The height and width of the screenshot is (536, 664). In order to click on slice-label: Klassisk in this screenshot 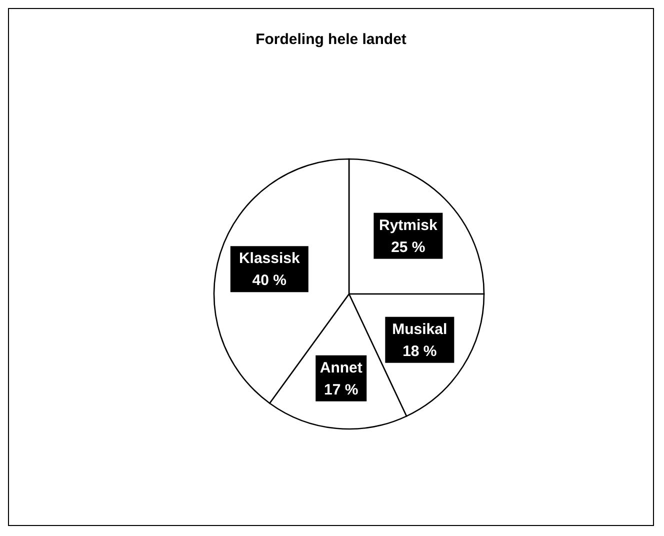, I will do `click(269, 259)`.